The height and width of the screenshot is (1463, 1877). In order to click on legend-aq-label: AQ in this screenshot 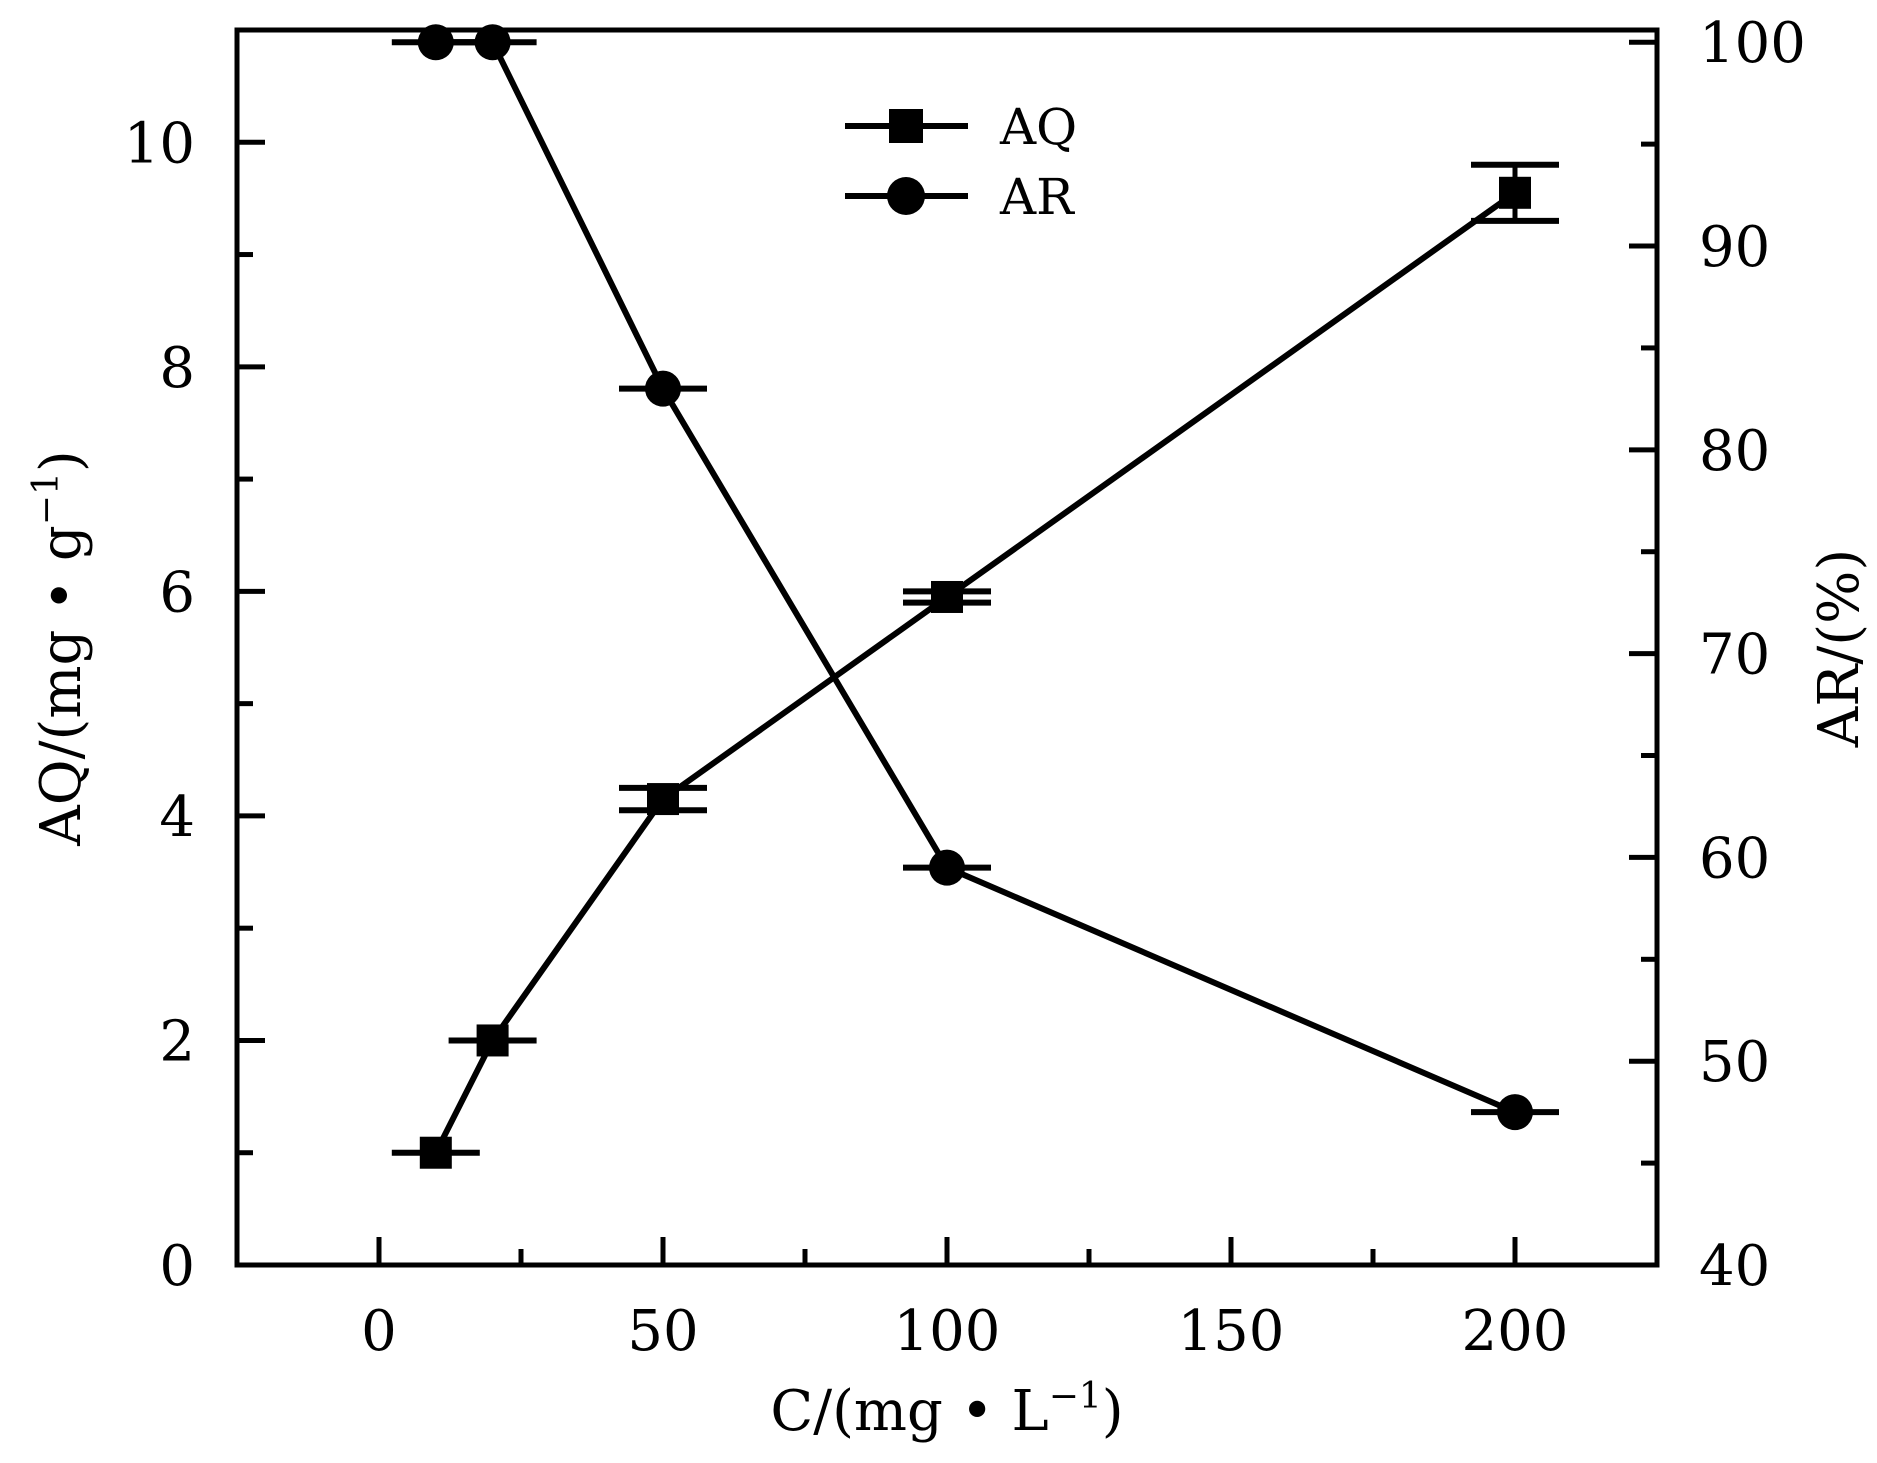, I will do `click(1038, 127)`.